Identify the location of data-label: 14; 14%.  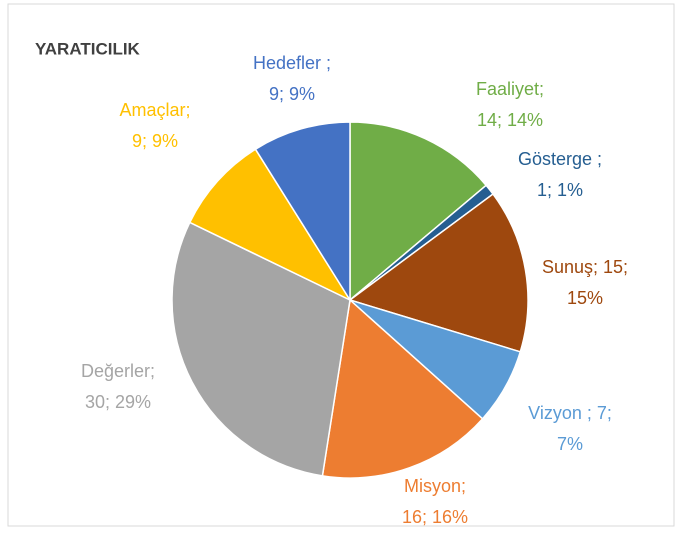
(510, 120).